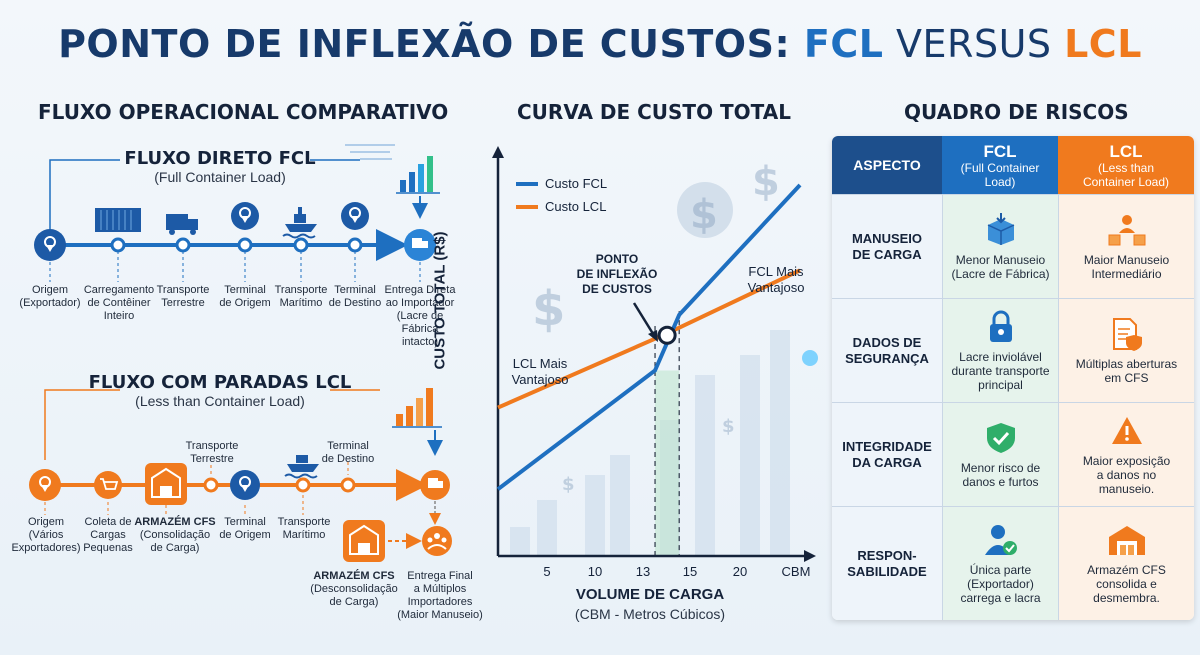  What do you see at coordinates (440, 300) in the screenshot?
I see `y-axis-title: CUSTO TOTAL (R$)` at bounding box center [440, 300].